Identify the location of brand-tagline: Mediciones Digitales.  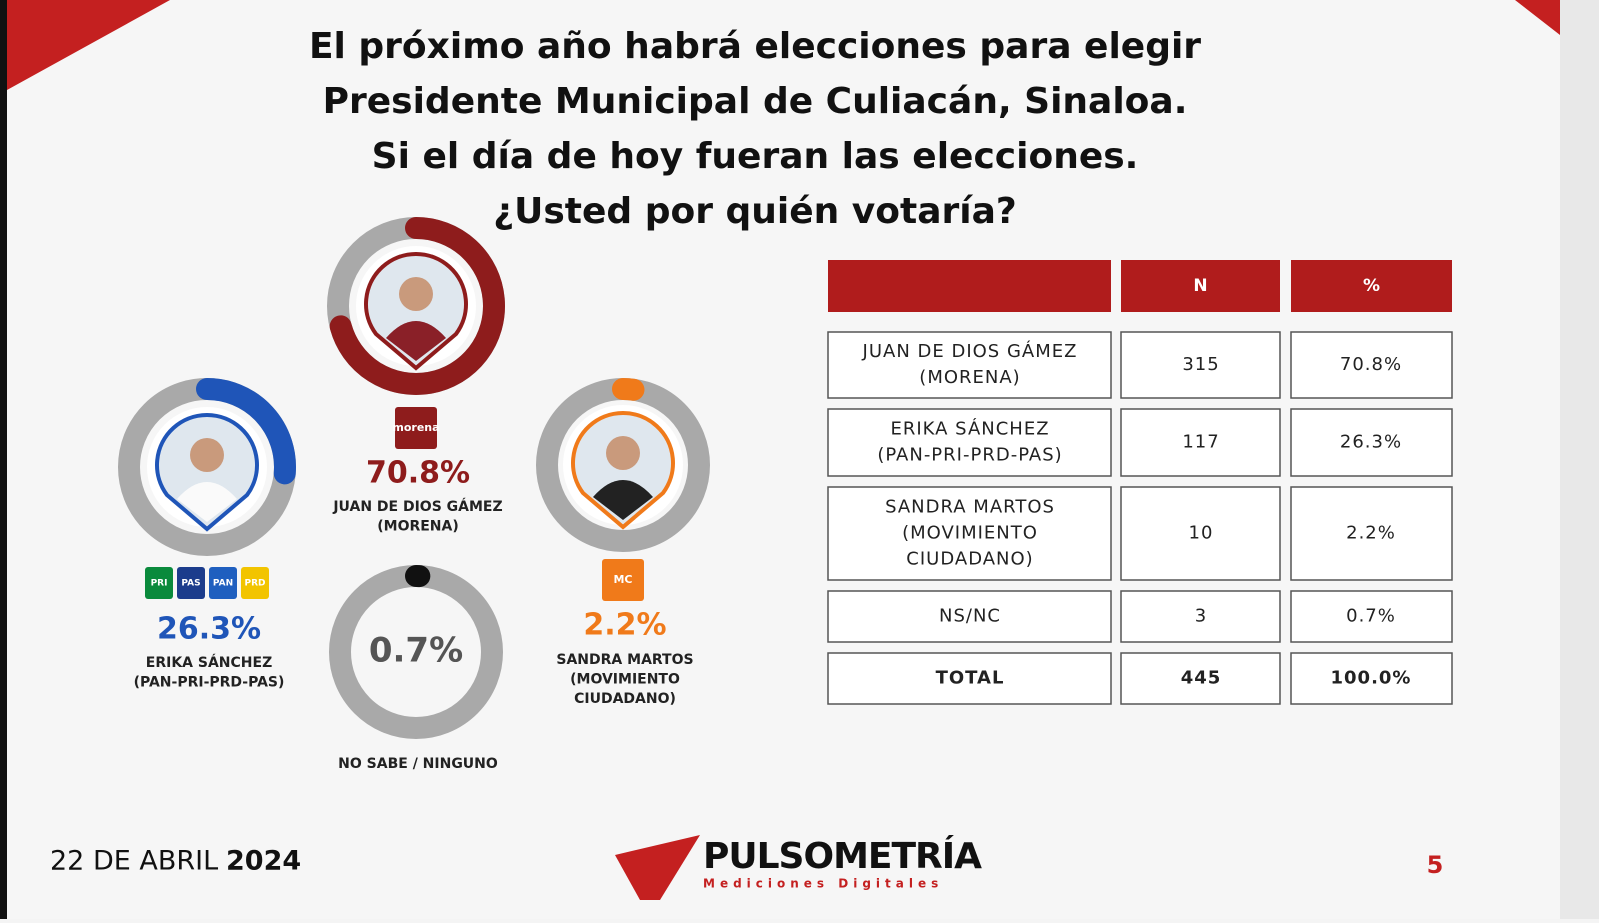
(823, 884).